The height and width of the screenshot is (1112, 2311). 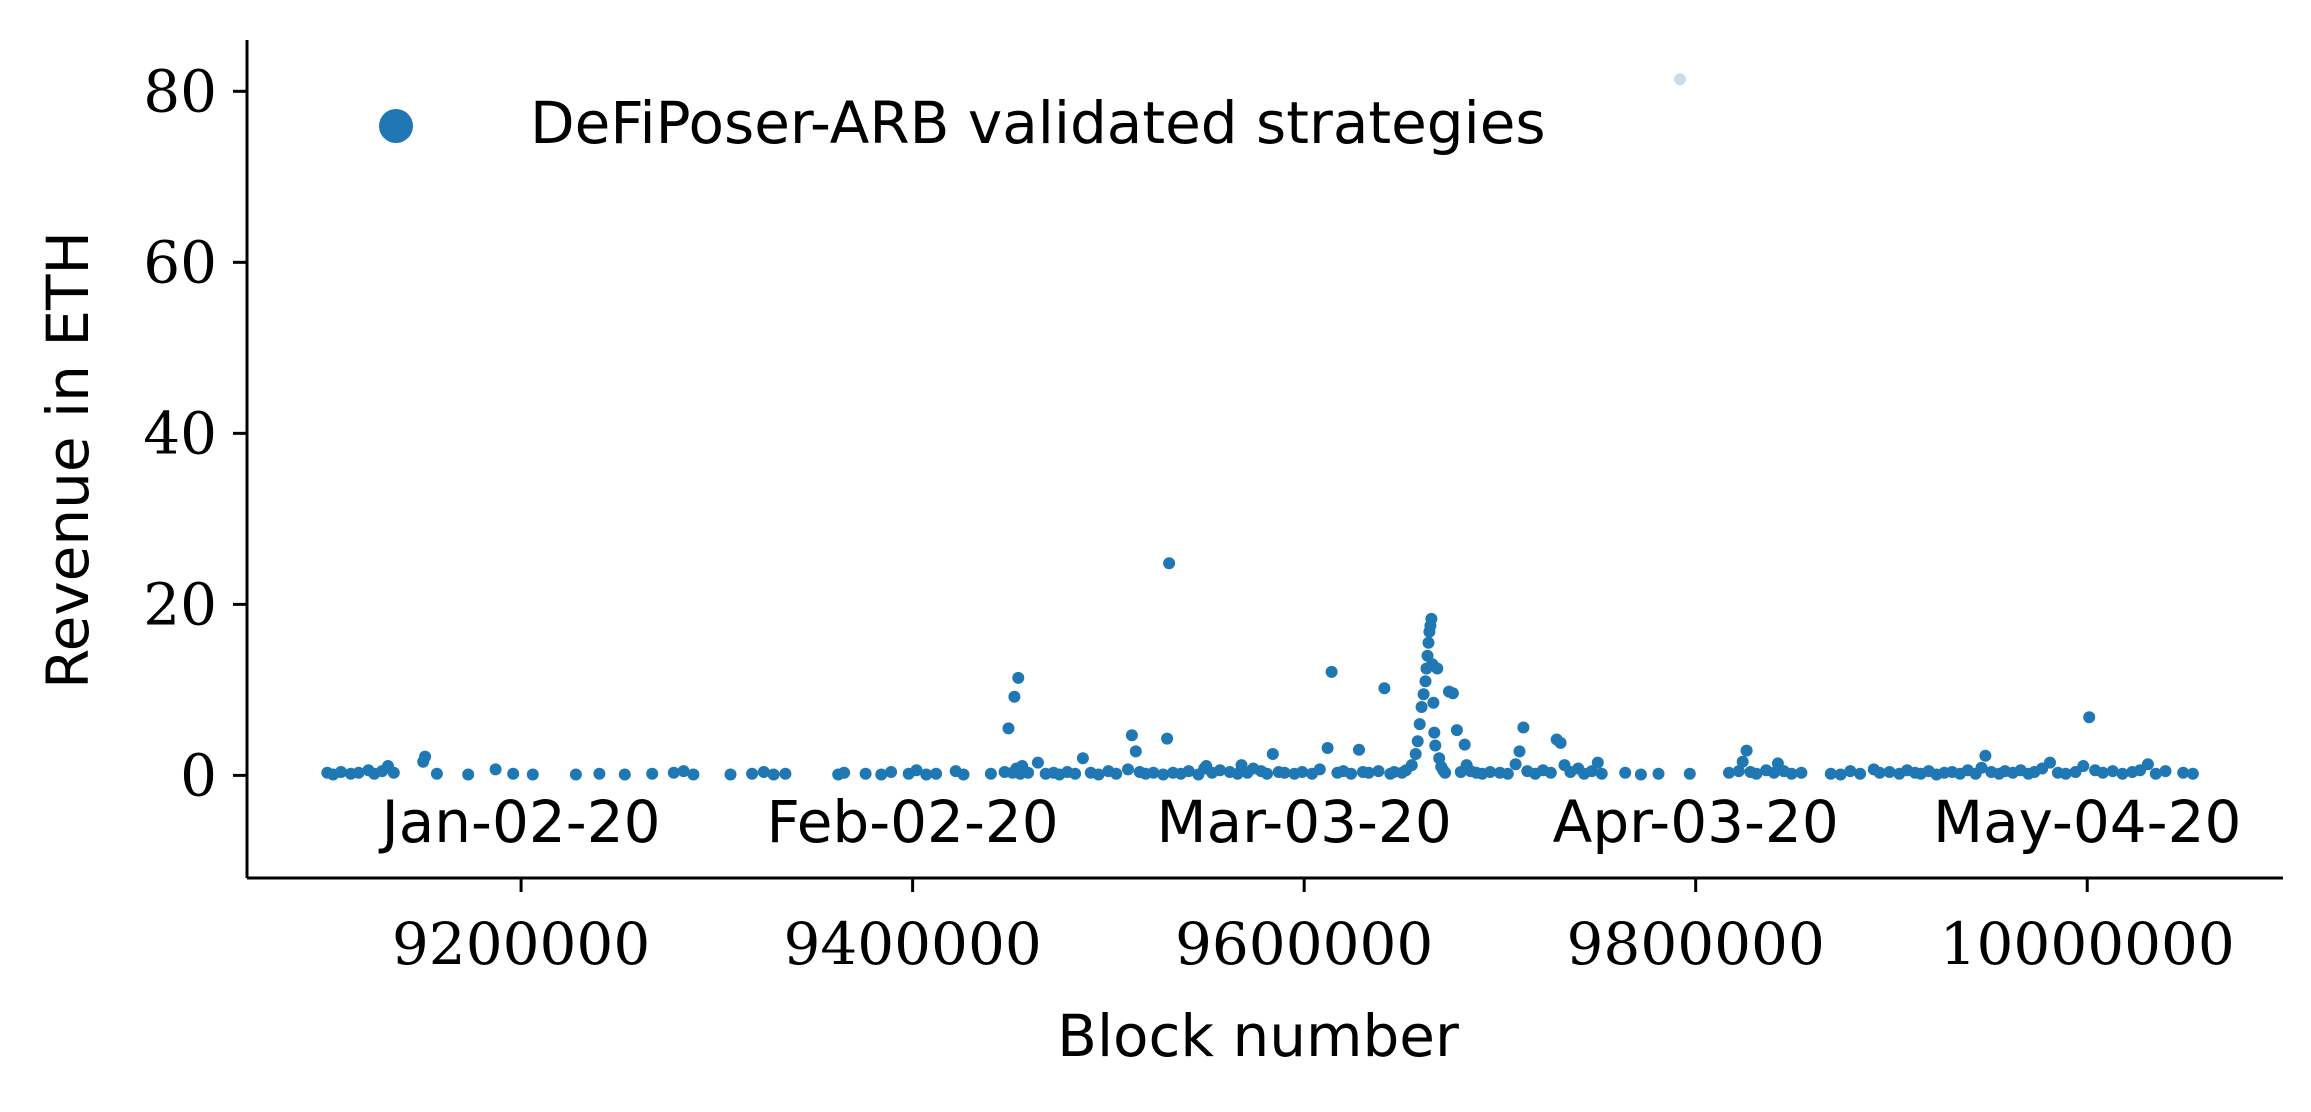 I want to click on x-tick-label: 9200000, so click(x=521, y=944).